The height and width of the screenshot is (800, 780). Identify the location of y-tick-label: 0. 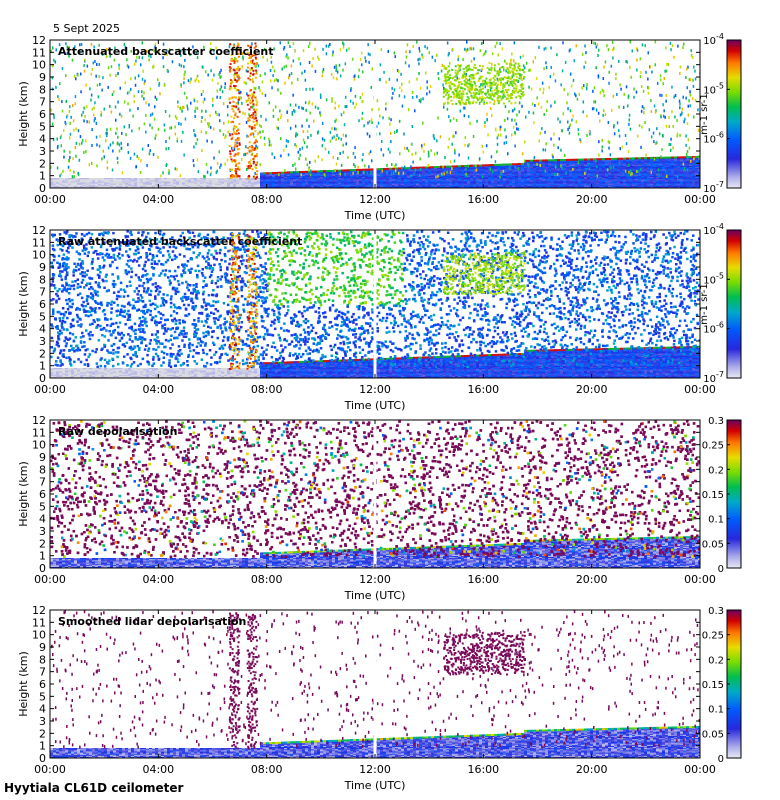
(42, 188).